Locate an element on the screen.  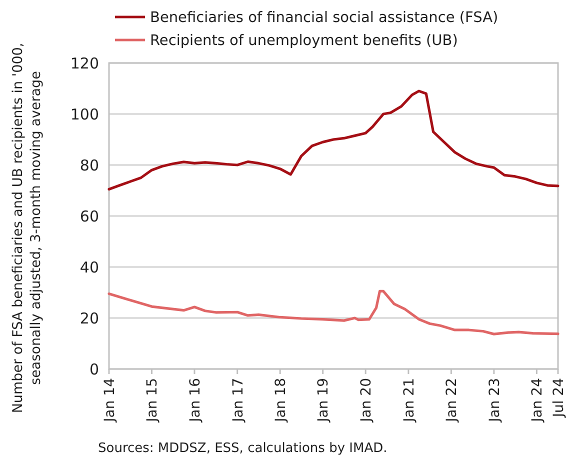
y-tick-label: 20 is located at coordinates (89, 318).